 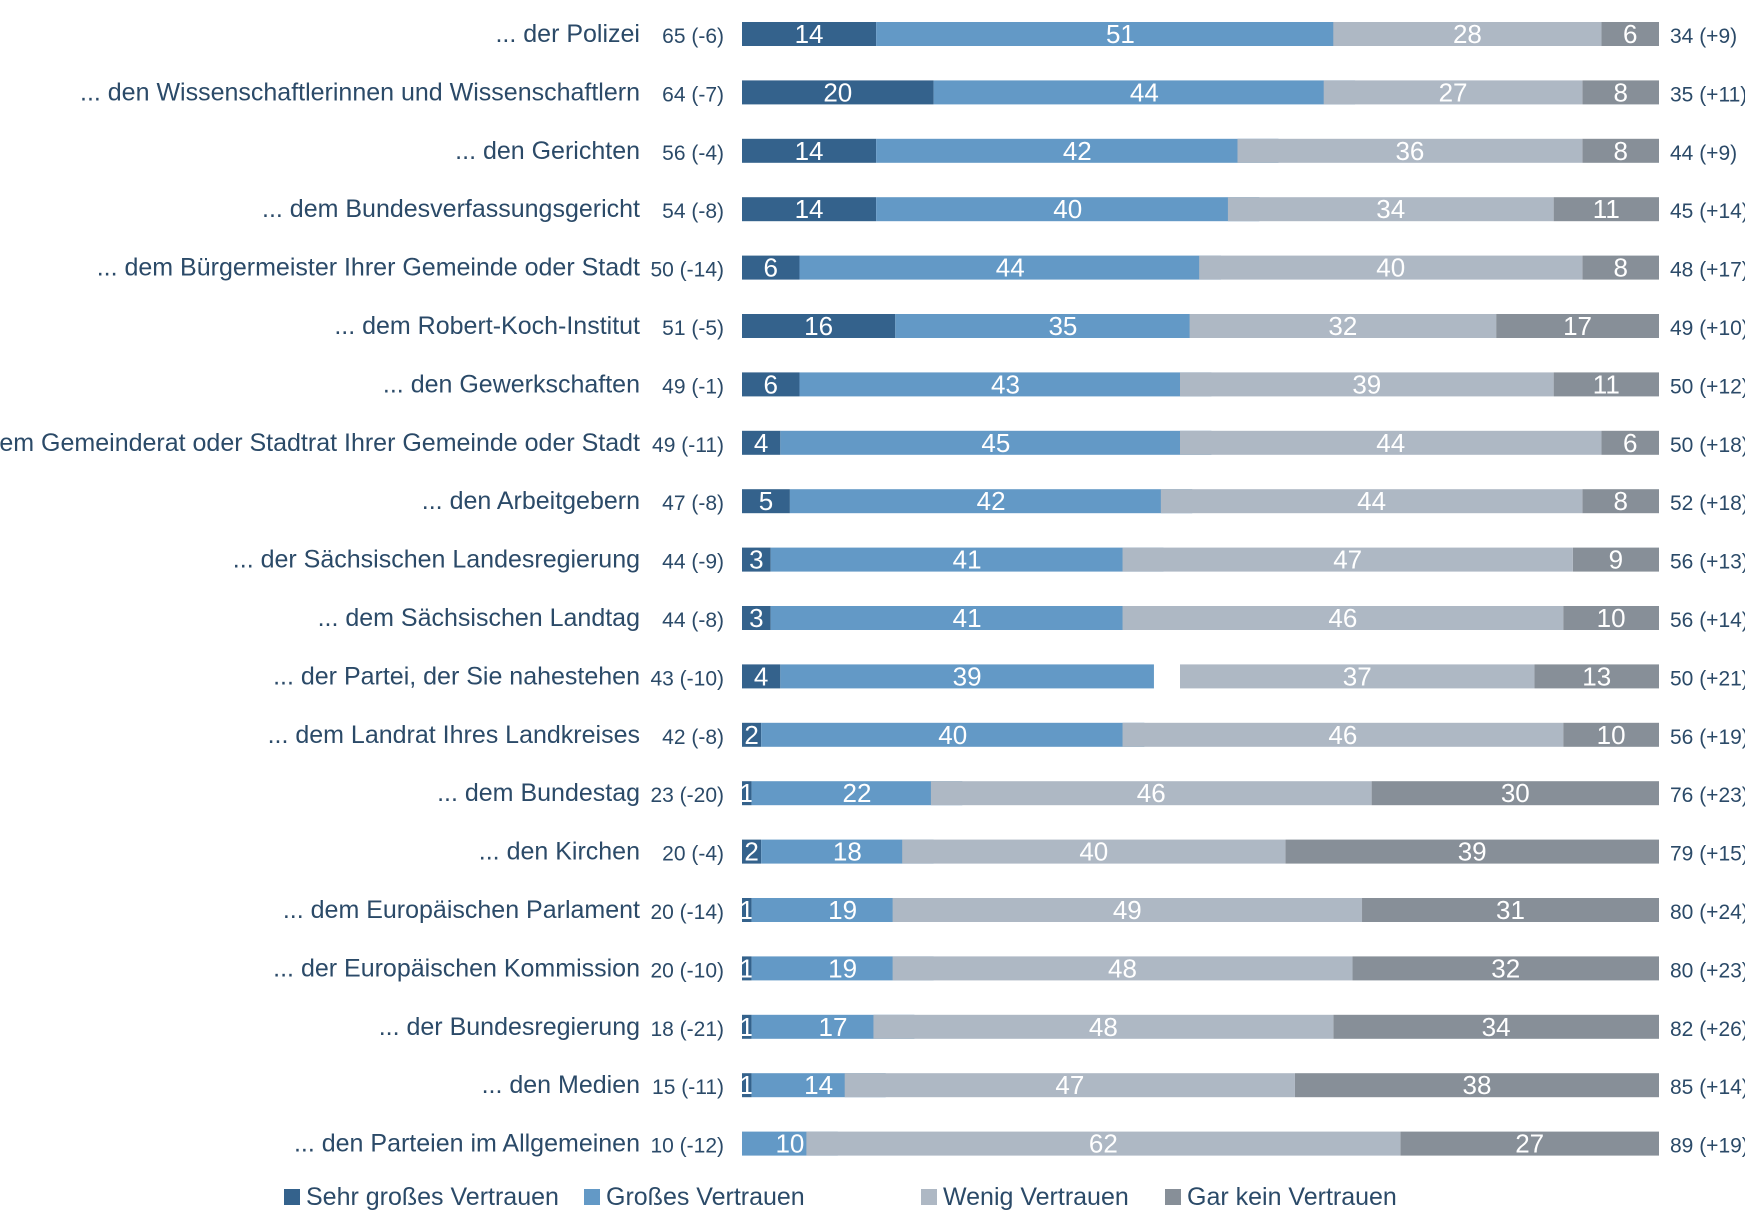 I want to click on legend-item: Gar kein Vertrauen, so click(x=1281, y=1197).